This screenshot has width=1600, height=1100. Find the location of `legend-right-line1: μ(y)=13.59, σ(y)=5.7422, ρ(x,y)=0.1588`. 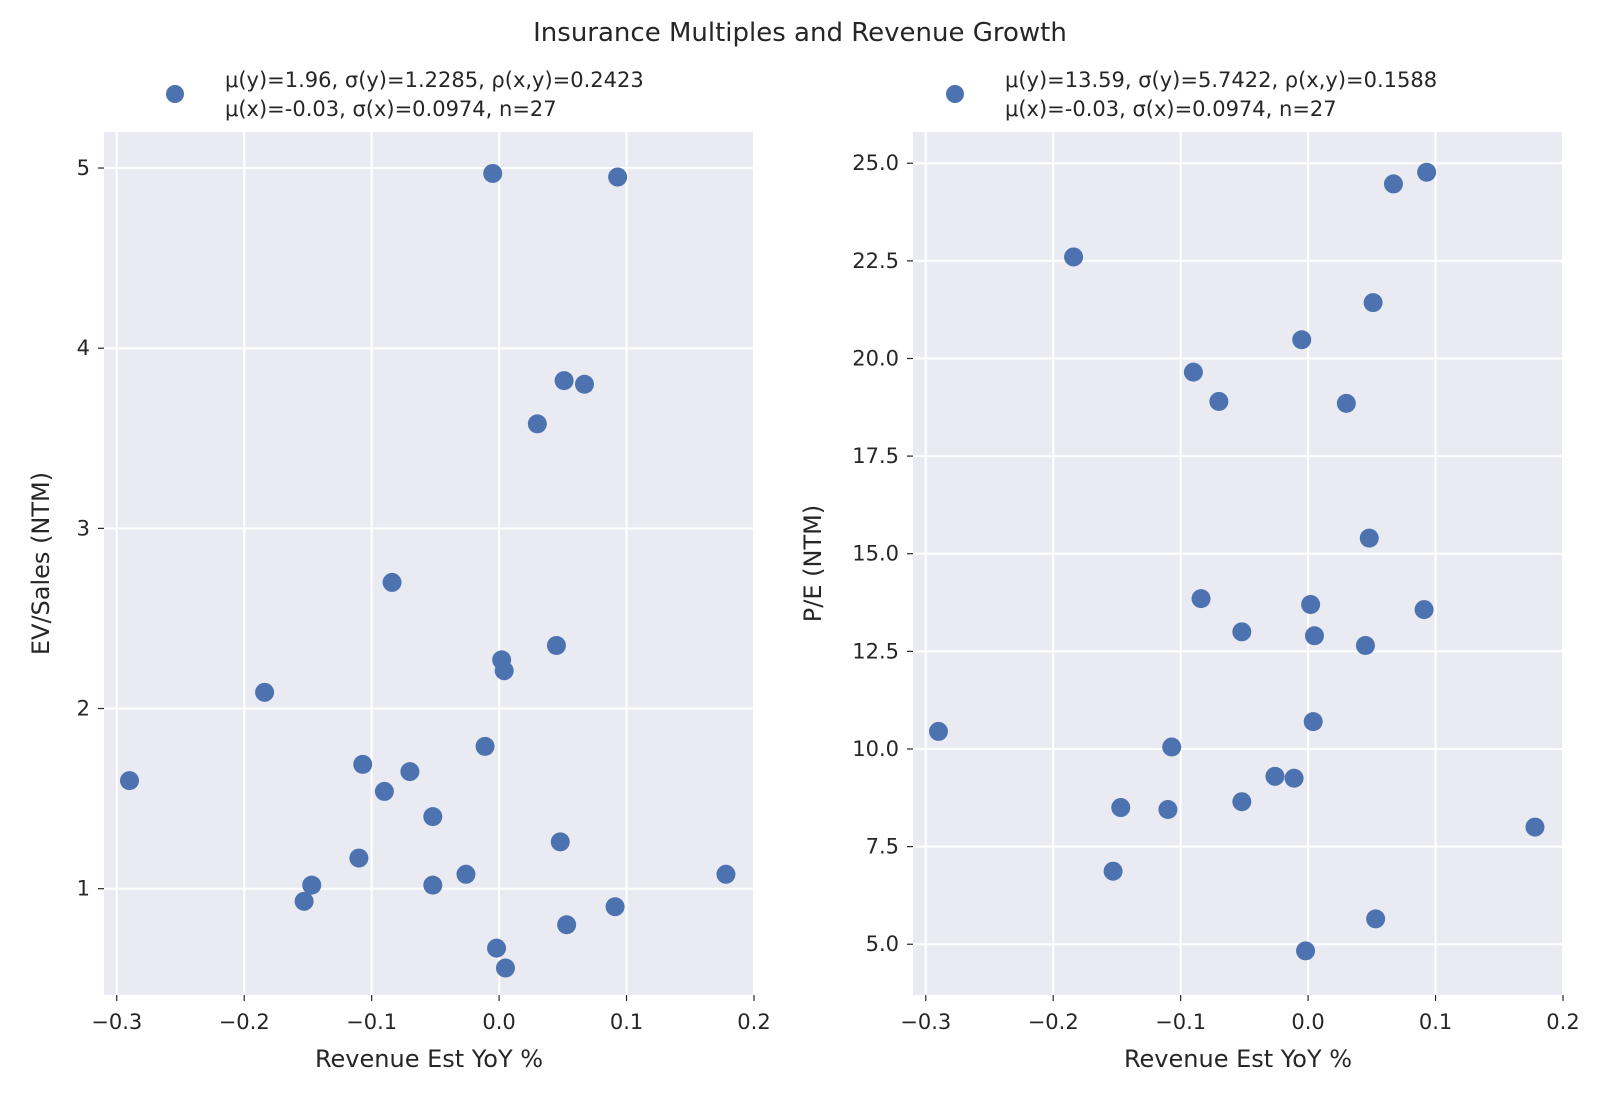

legend-right-line1: μ(y)=13.59, σ(y)=5.7422, ρ(x,y)=0.1588 is located at coordinates (1221, 80).